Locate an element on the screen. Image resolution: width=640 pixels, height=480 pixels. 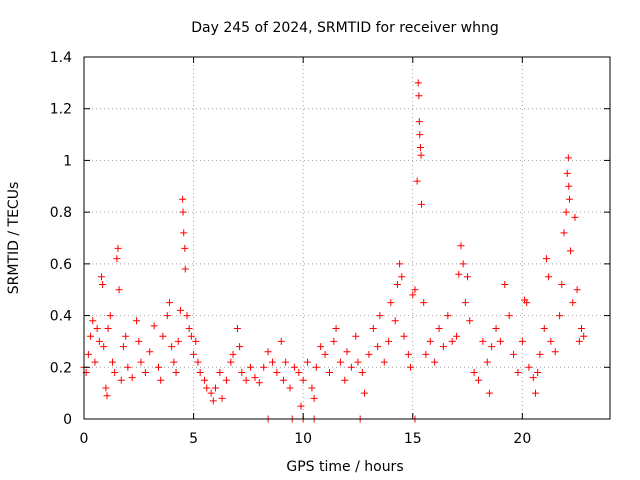
x-axis-label: GPS time / hours is located at coordinates (344, 467).